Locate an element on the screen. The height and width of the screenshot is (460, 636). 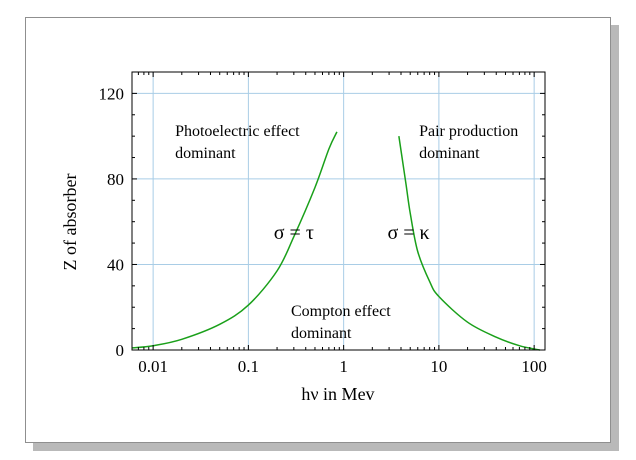
y-axis-title: Z of absorber is located at coordinates (70, 222).